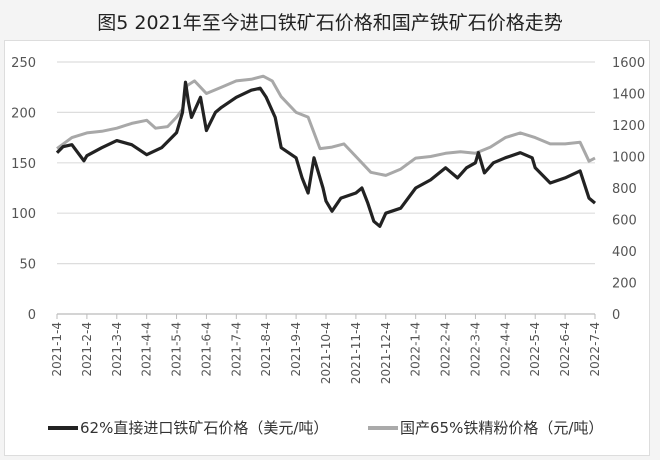  I want to click on y-right-tick-label: 800, so click(624, 189).